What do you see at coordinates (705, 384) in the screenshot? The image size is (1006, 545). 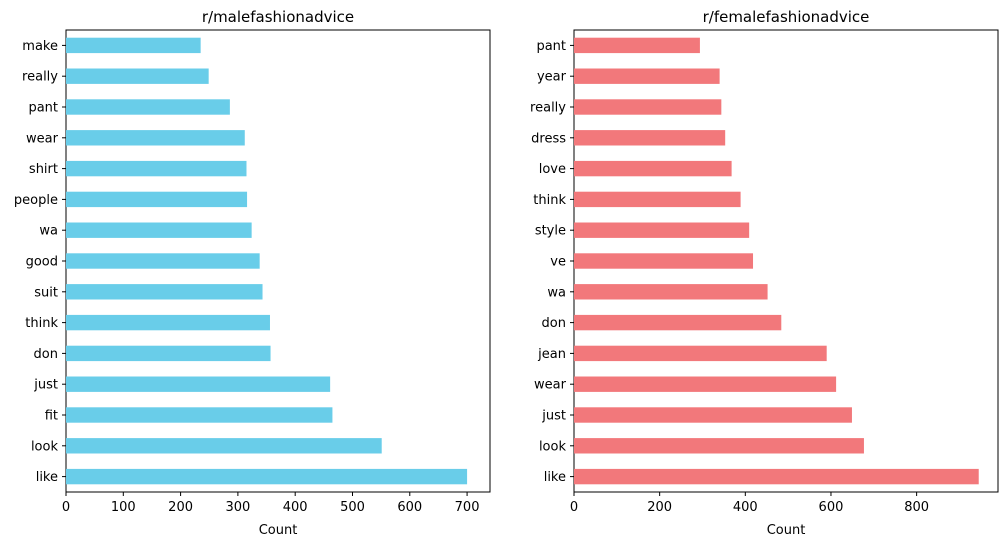 I see `right-bar-wear` at bounding box center [705, 384].